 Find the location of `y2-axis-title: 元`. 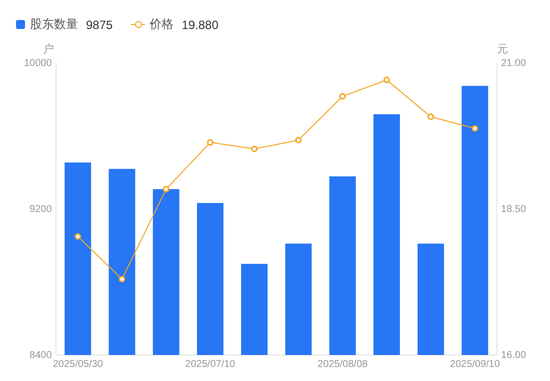

y2-axis-title: 元 is located at coordinates (502, 49).